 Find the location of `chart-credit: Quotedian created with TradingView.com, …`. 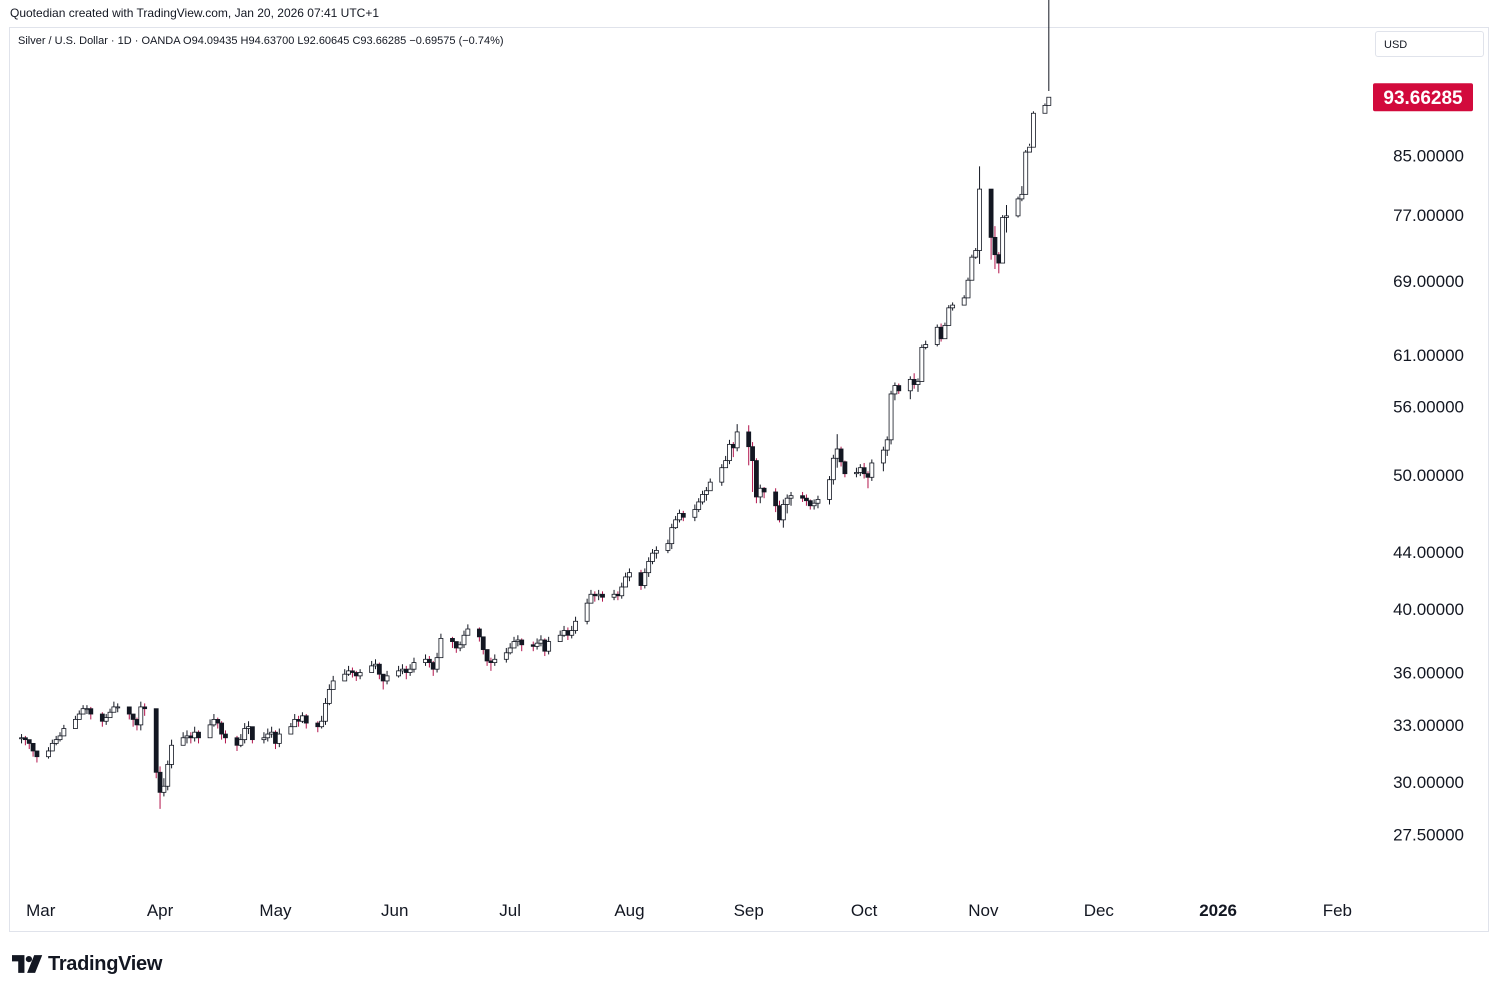

chart-credit: Quotedian created with TradingView.com, … is located at coordinates (195, 13).